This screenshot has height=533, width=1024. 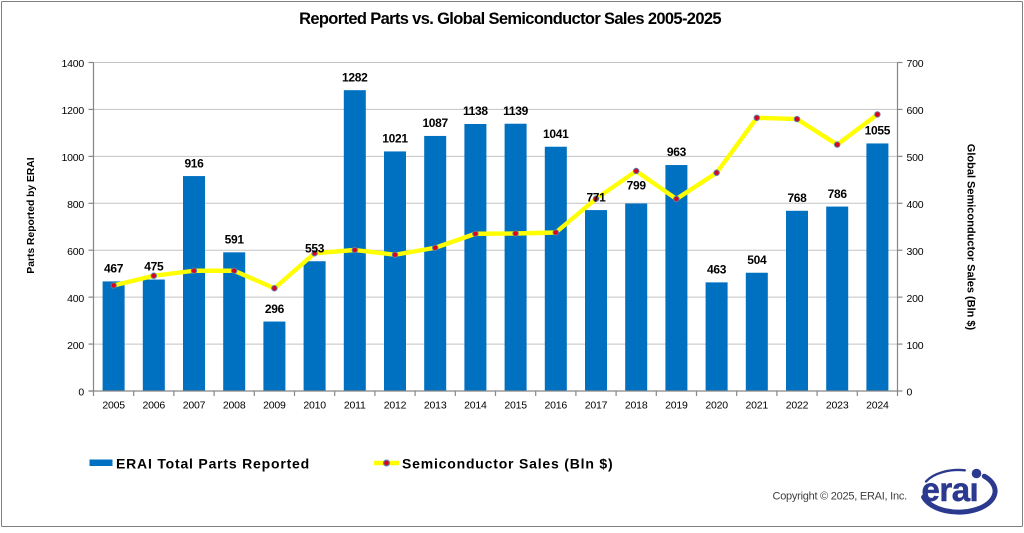 What do you see at coordinates (234, 406) in the screenshot?
I see `svg-text: 2008` at bounding box center [234, 406].